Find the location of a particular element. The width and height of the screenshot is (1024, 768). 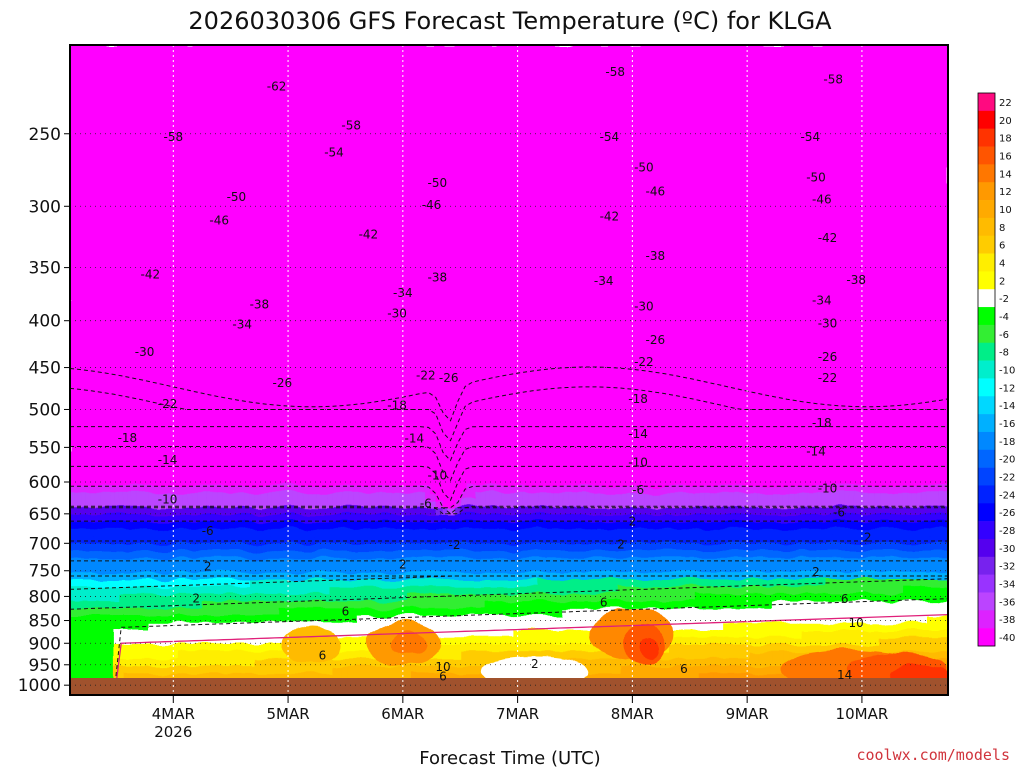

contour-label: -46 is located at coordinates (432, 205).